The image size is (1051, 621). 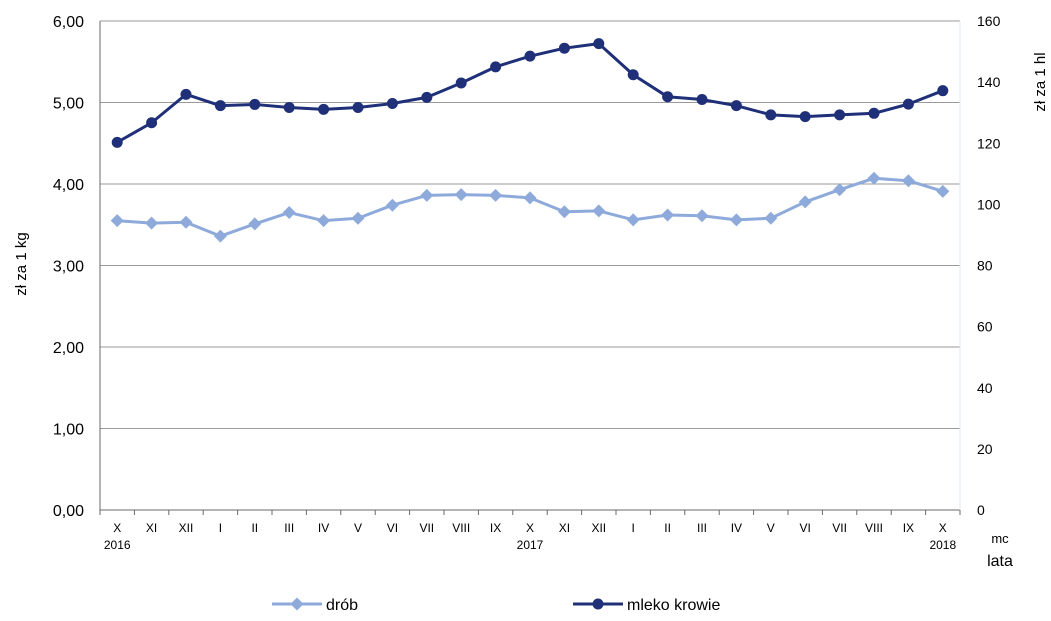 I want to click on y-left-tick-label: 1,00, so click(x=68, y=430).